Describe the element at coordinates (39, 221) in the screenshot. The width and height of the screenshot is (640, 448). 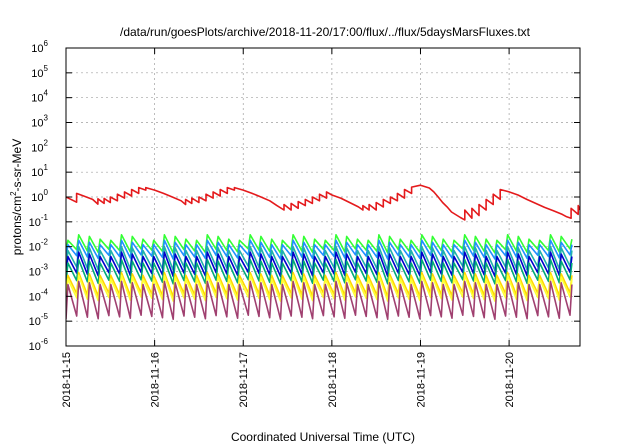
I see `y-tick-label: 10⁻¹` at that location.